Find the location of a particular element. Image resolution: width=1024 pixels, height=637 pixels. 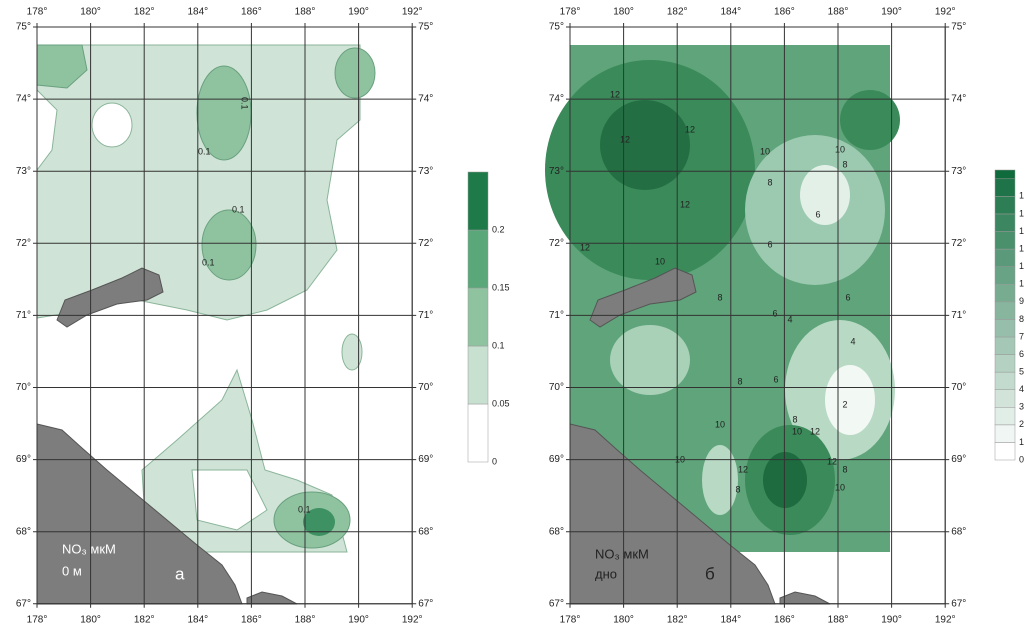

legend-label: 9 is located at coordinates (1021, 301).